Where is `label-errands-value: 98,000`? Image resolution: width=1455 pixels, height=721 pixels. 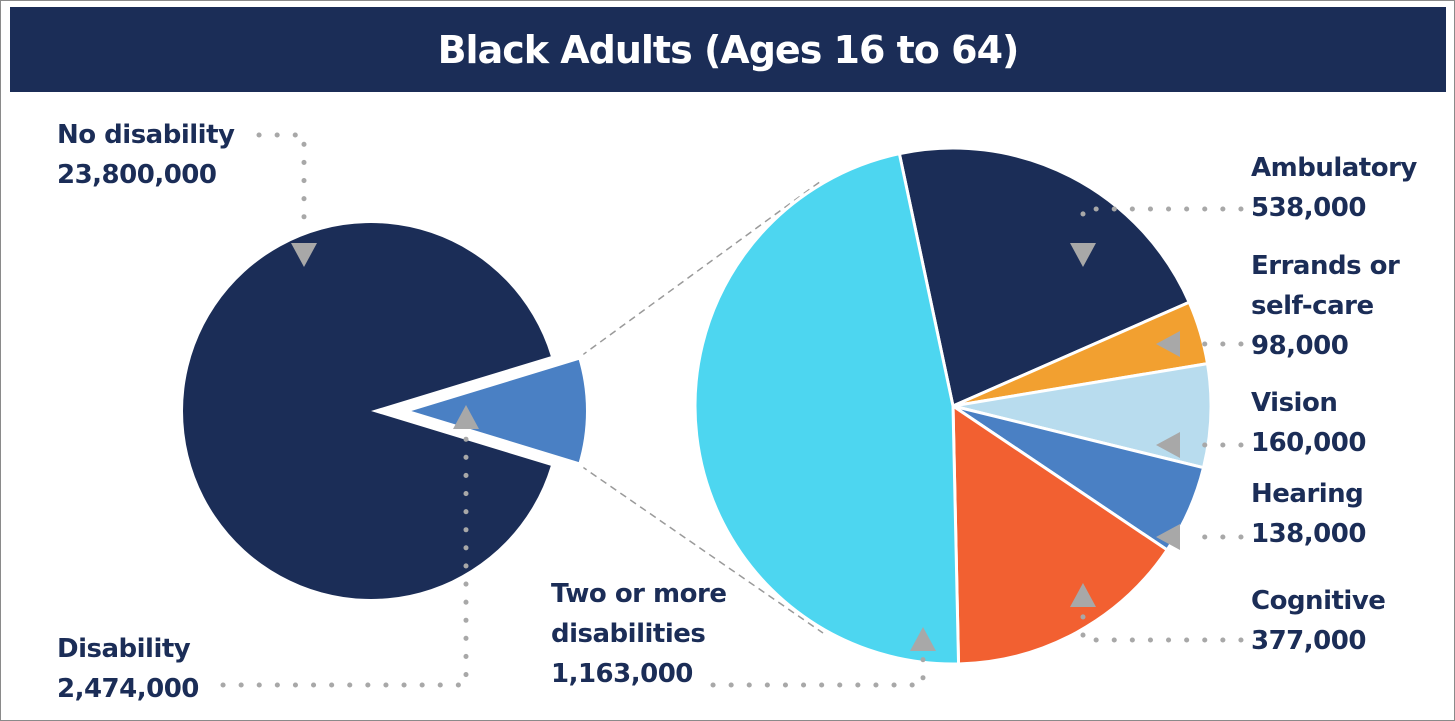
label-errands-value: 98,000 is located at coordinates (1300, 346).